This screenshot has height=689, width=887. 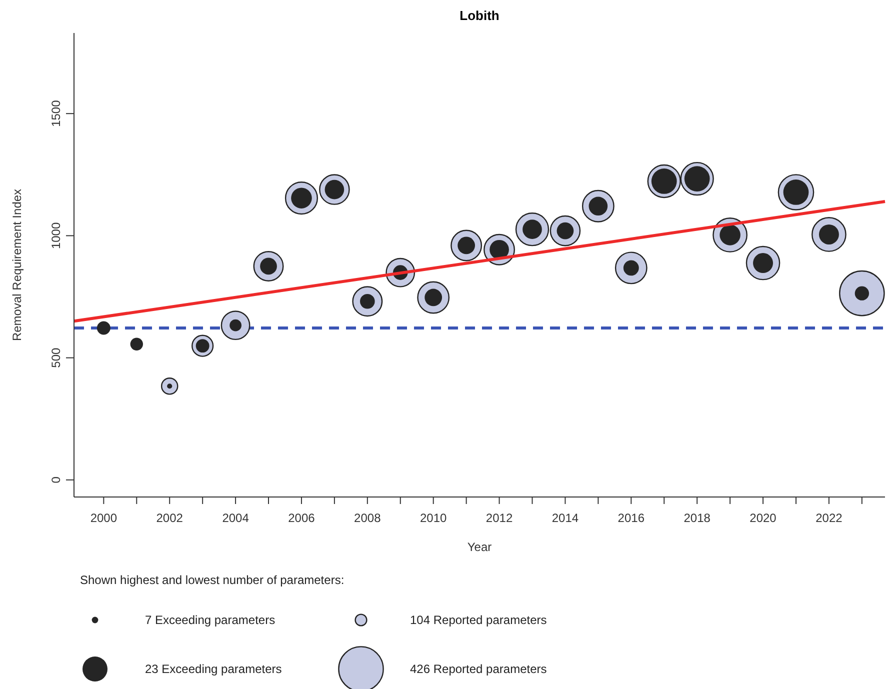 I want to click on y-tick-label: 1000, so click(x=56, y=236).